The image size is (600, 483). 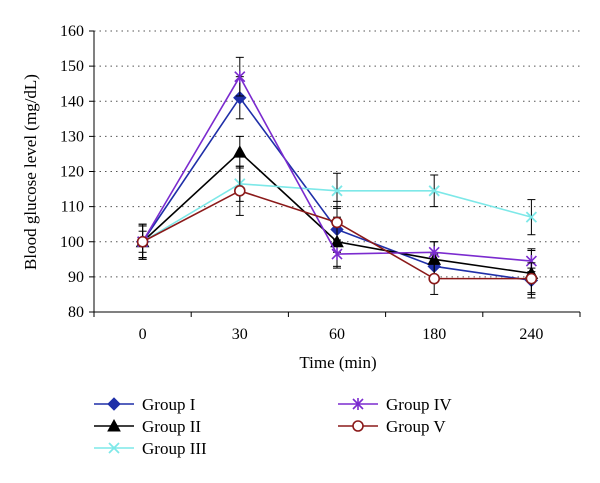 I want to click on legend-item-group-ii: Group II, so click(x=147, y=426).